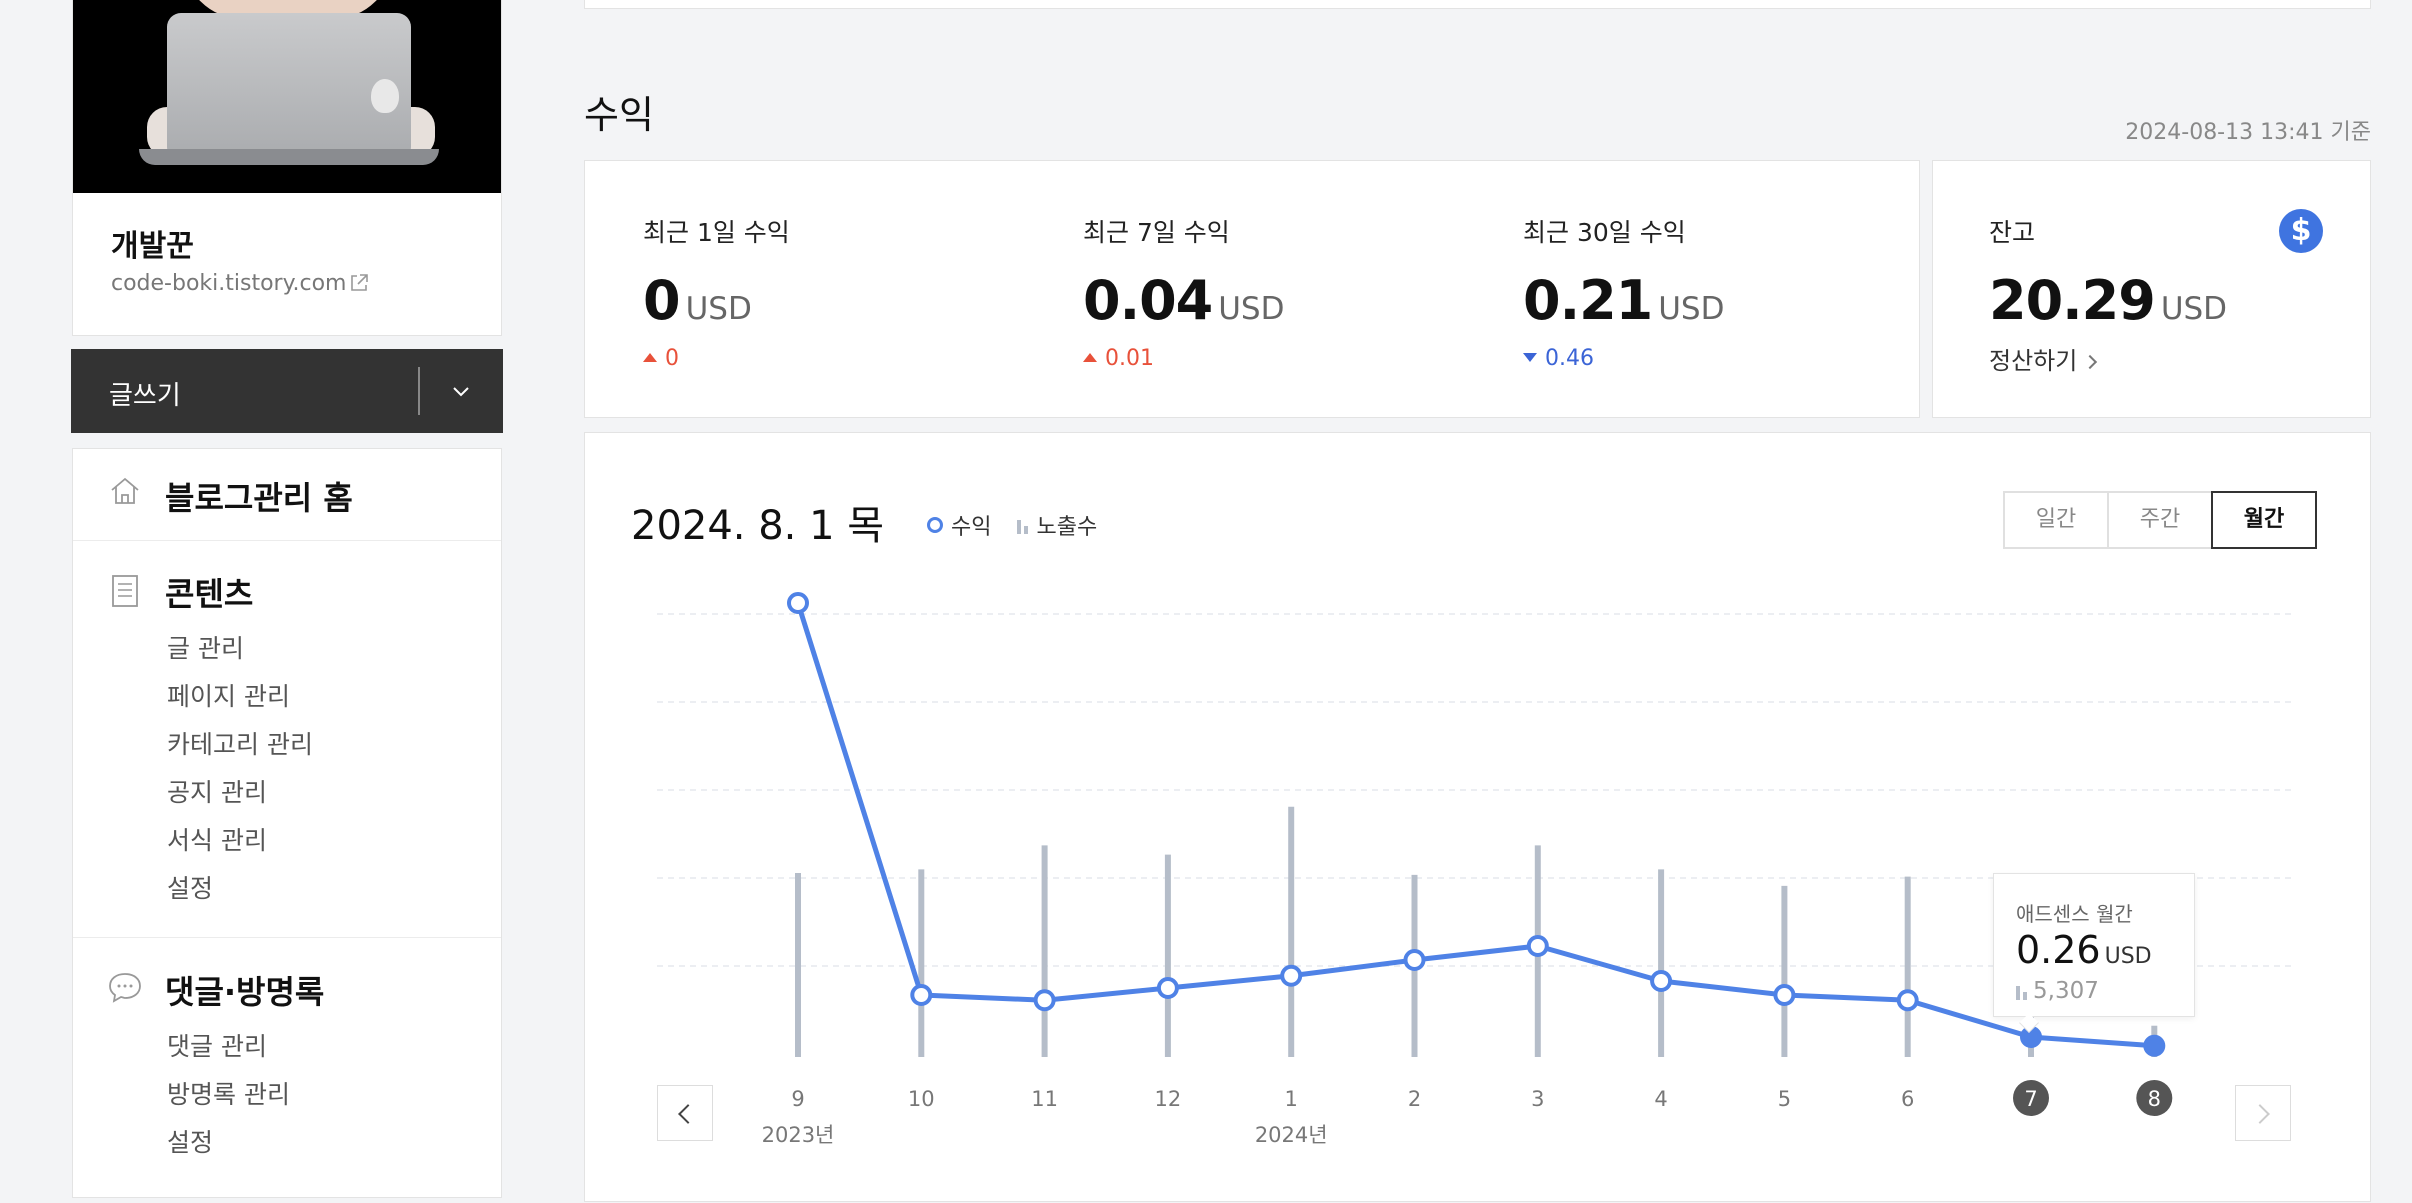  I want to click on chart-prev-button, so click(685, 1113).